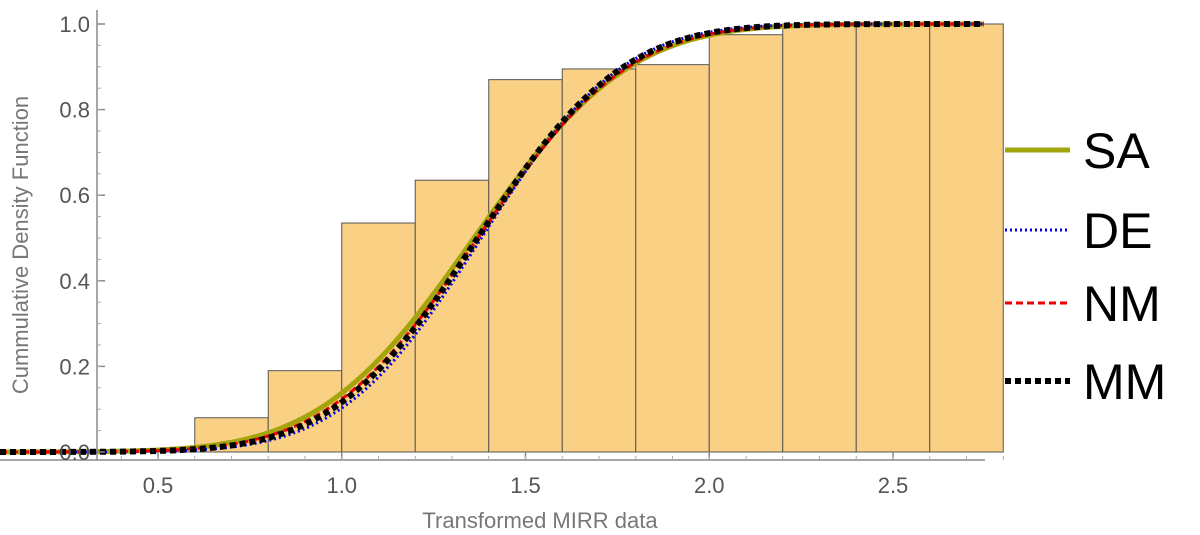 The height and width of the screenshot is (535, 1200). I want to click on x-axis-title: Transformed MIRR data, so click(540, 520).